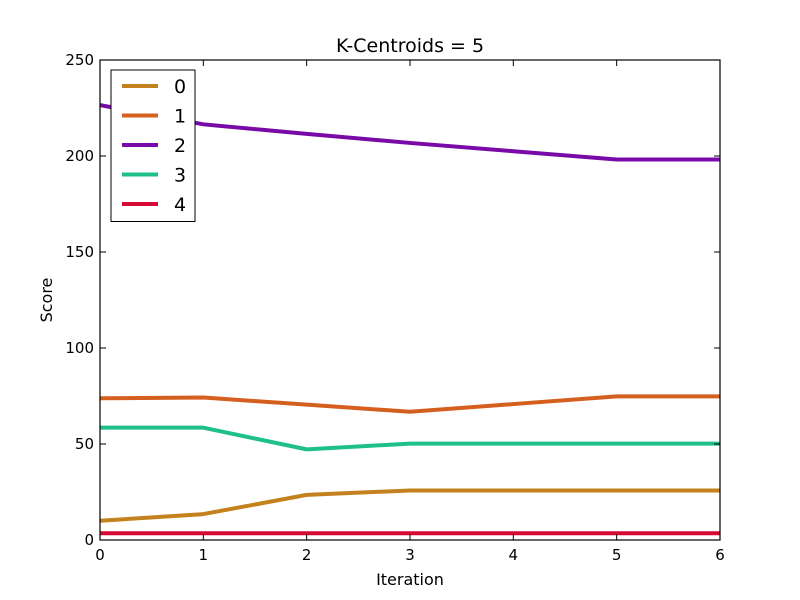 Image resolution: width=800 pixels, height=600 pixels. Describe the element at coordinates (100, 555) in the screenshot. I see `x-tick-label: 0` at that location.